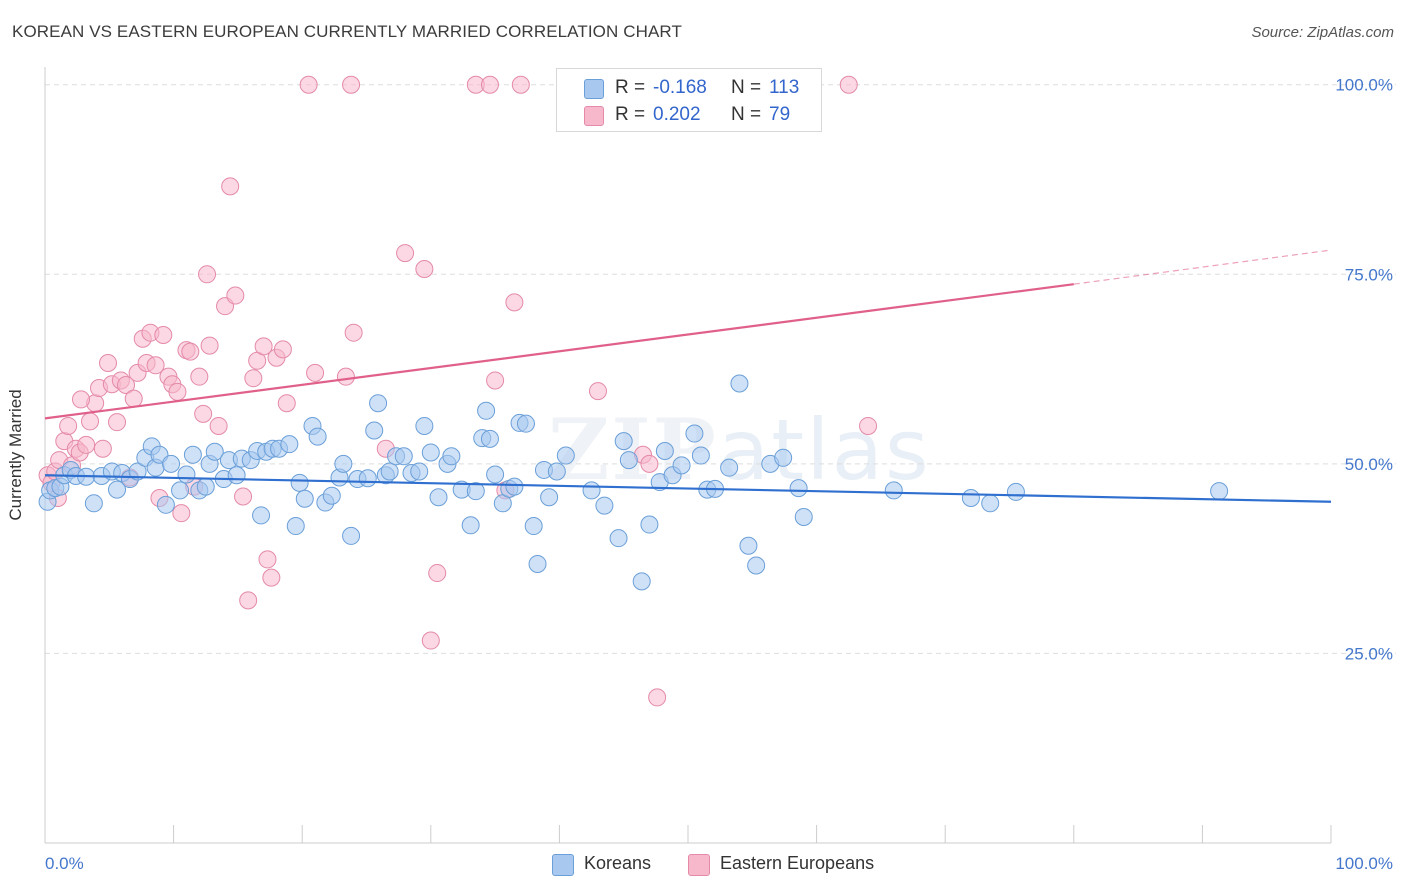 Image resolution: width=1406 pixels, height=892 pixels. I want to click on bottom-legend-label-koreans: Koreans, so click(618, 863).